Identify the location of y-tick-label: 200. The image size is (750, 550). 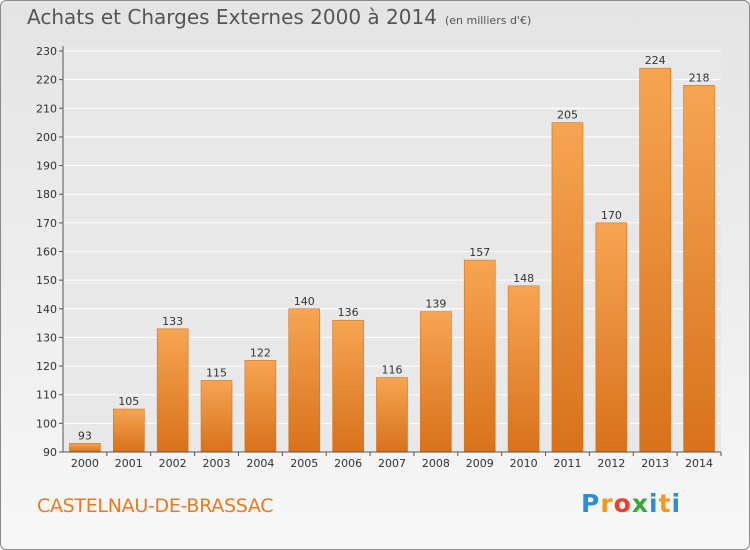
(46, 137).